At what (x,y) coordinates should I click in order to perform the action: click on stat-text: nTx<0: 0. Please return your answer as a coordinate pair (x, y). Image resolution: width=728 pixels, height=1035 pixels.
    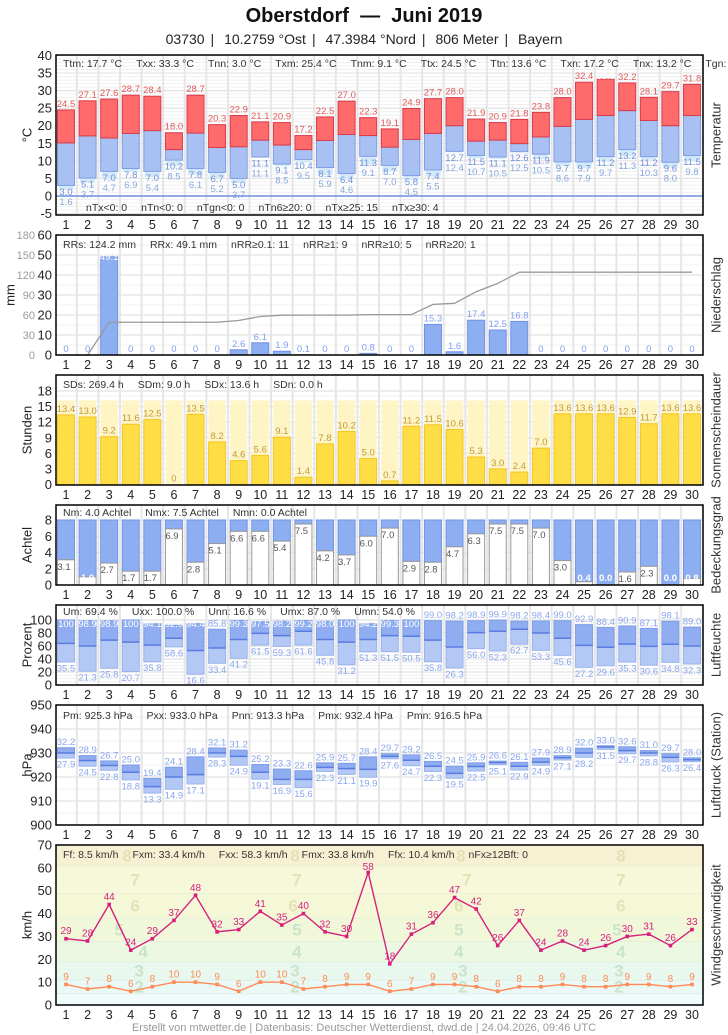
    Looking at the image, I should click on (106, 208).